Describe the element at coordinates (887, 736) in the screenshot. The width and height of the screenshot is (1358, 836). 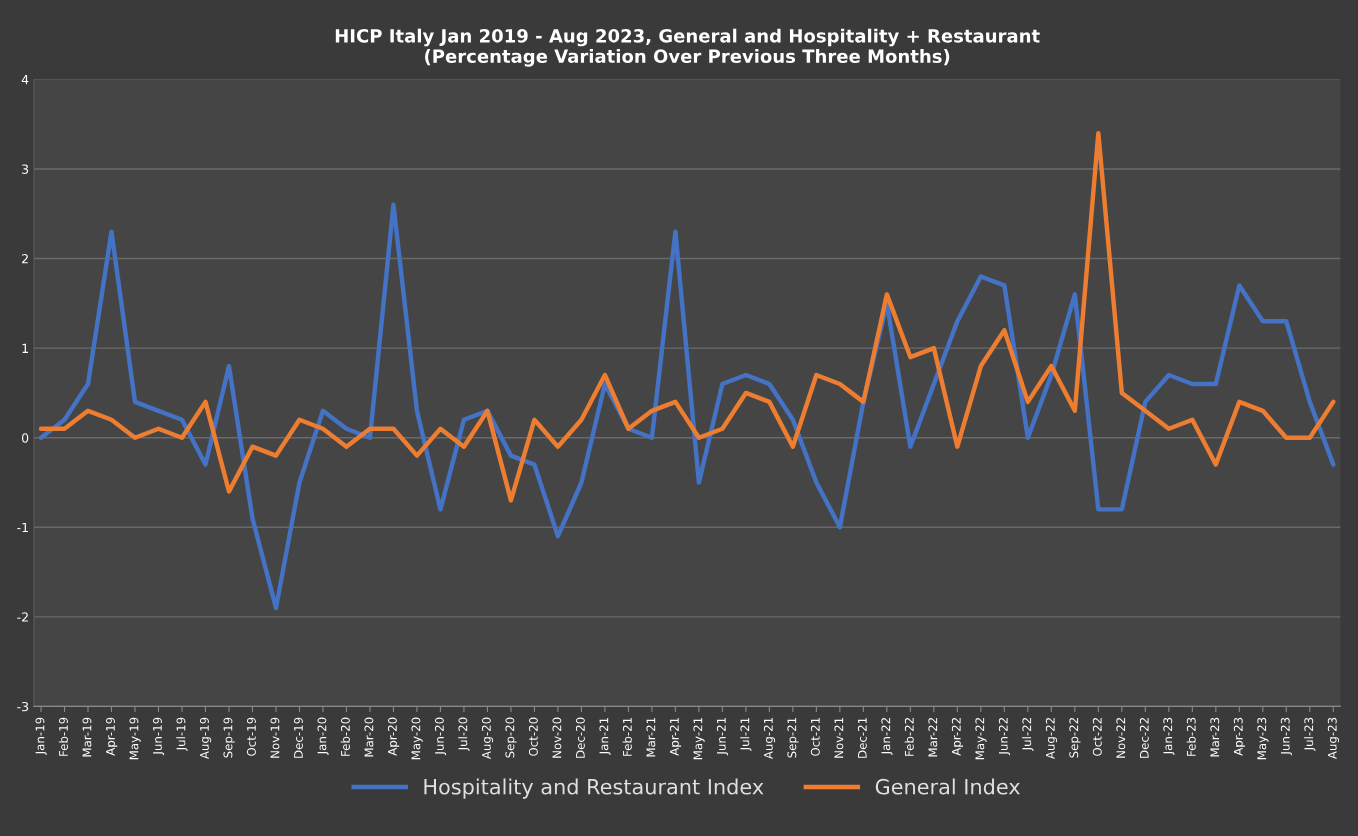
I see `x-tick-label: Jan-22` at that location.